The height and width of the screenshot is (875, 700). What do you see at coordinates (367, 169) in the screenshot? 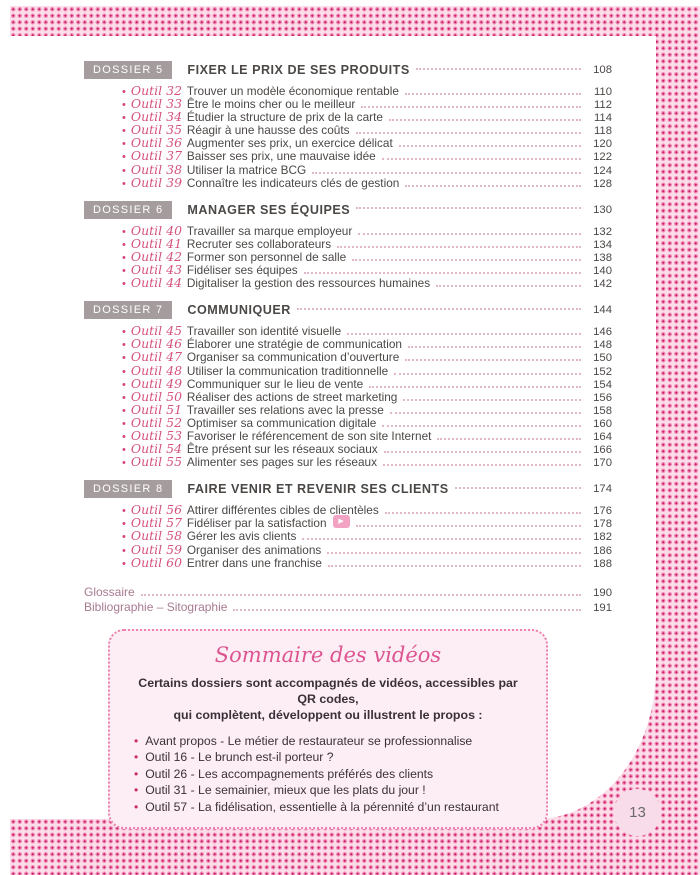
I see `toc-item: • Outil 38 Utiliser la matrice BCG 124` at bounding box center [367, 169].